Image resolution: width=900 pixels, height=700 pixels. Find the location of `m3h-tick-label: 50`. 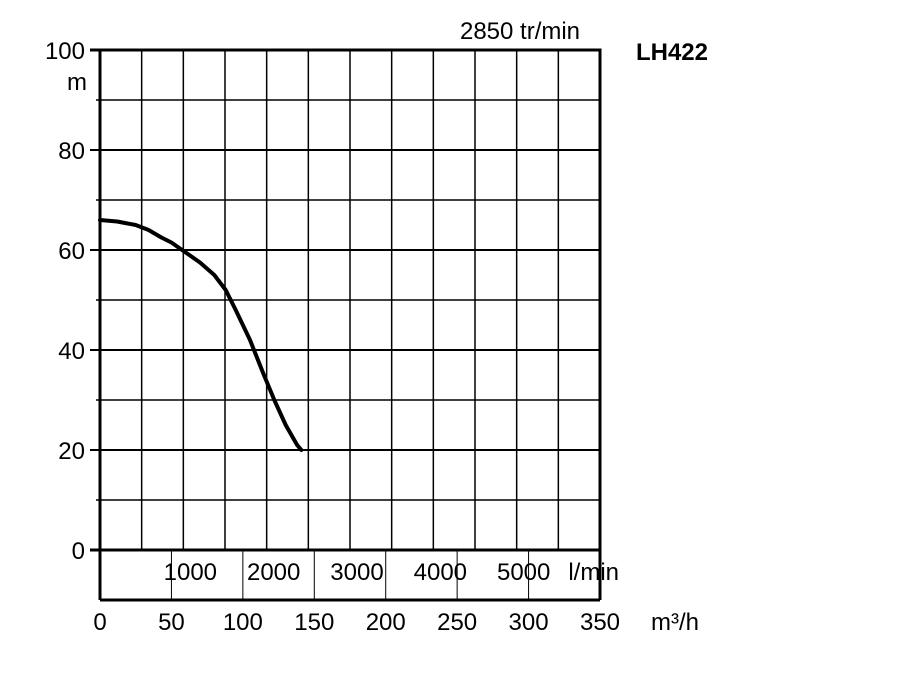

m3h-tick-label: 50 is located at coordinates (171, 622).